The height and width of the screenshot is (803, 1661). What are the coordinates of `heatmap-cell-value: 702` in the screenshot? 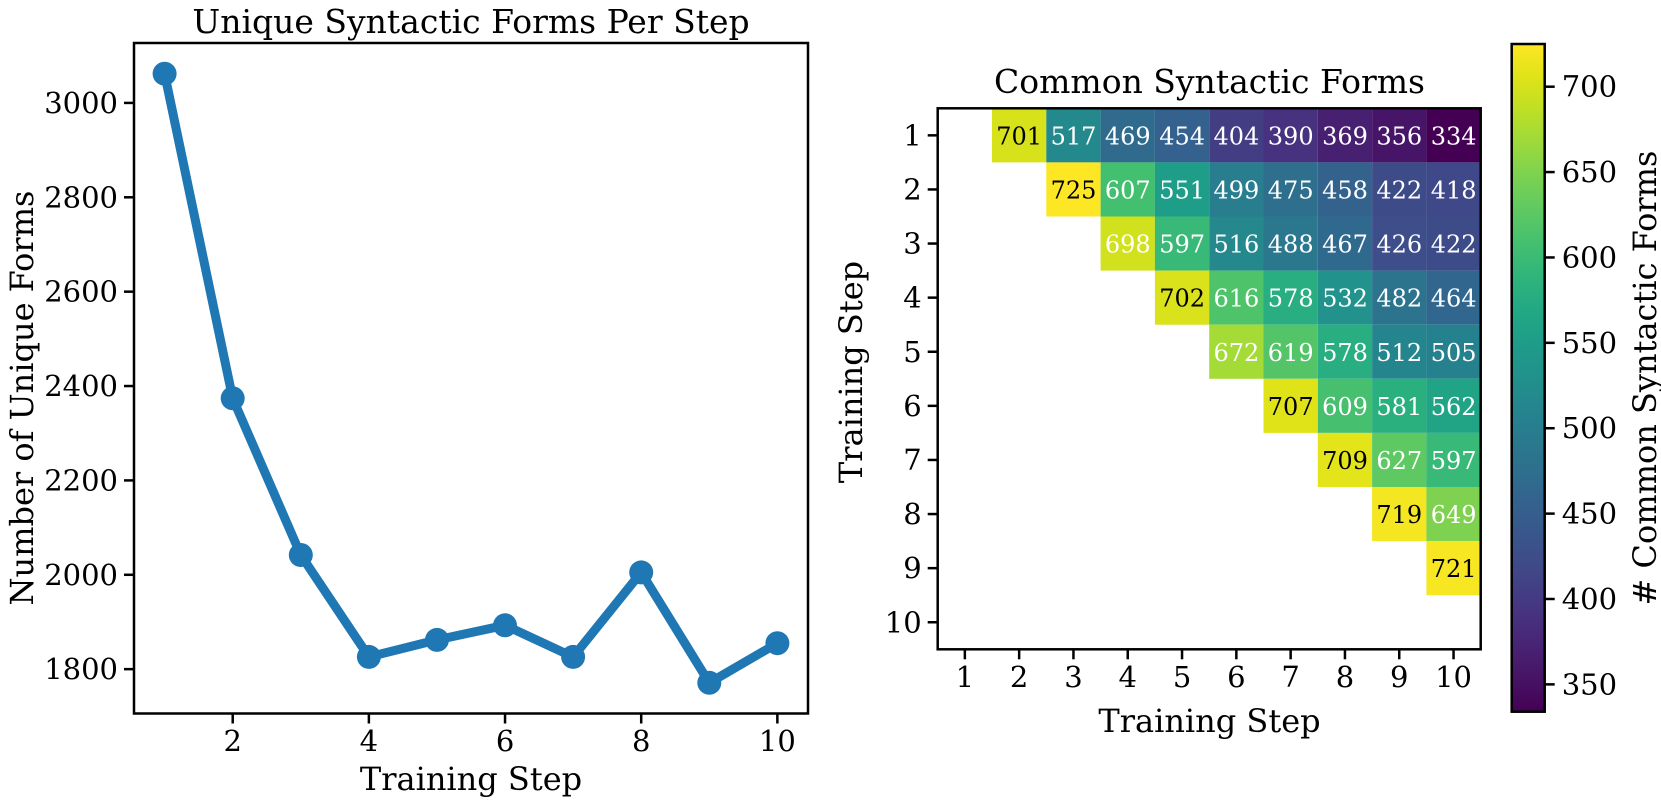 It's located at (1182, 299).